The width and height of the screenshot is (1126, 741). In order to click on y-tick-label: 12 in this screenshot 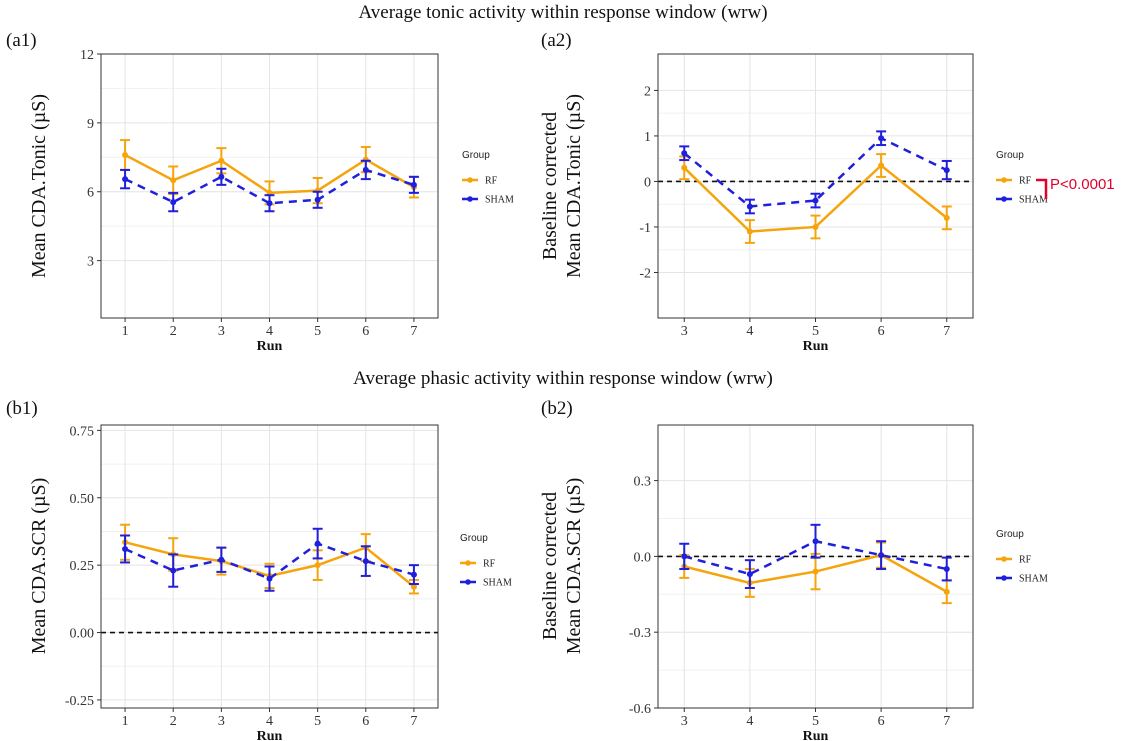, I will do `click(87, 55)`.